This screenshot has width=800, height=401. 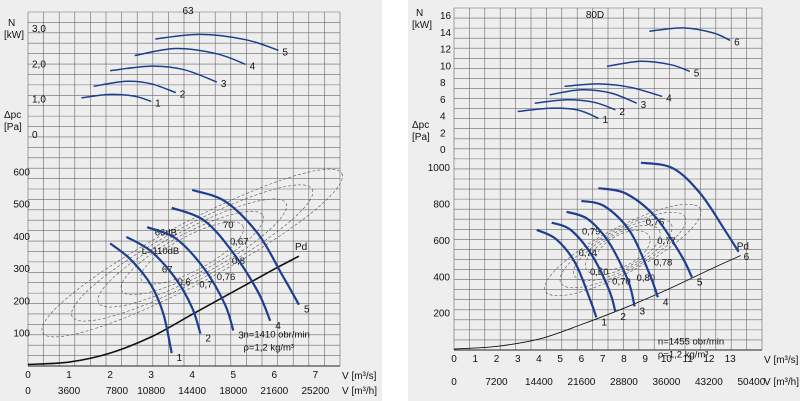 I want to click on x-axis-label: V [m³/s], so click(x=359, y=376).